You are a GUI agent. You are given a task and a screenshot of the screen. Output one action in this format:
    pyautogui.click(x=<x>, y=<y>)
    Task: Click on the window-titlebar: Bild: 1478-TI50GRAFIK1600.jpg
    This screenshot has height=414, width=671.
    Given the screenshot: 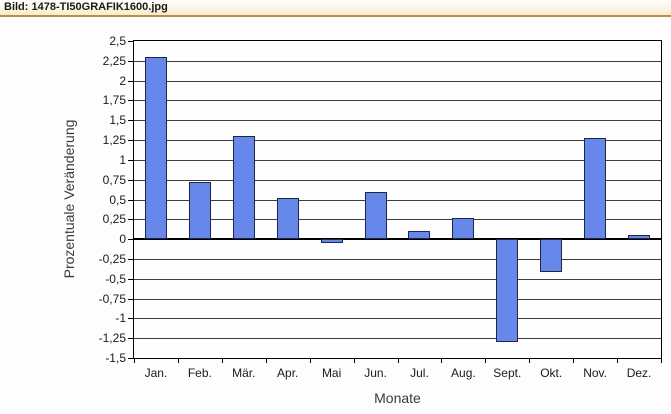 What is the action you would take?
    pyautogui.click(x=335, y=8)
    